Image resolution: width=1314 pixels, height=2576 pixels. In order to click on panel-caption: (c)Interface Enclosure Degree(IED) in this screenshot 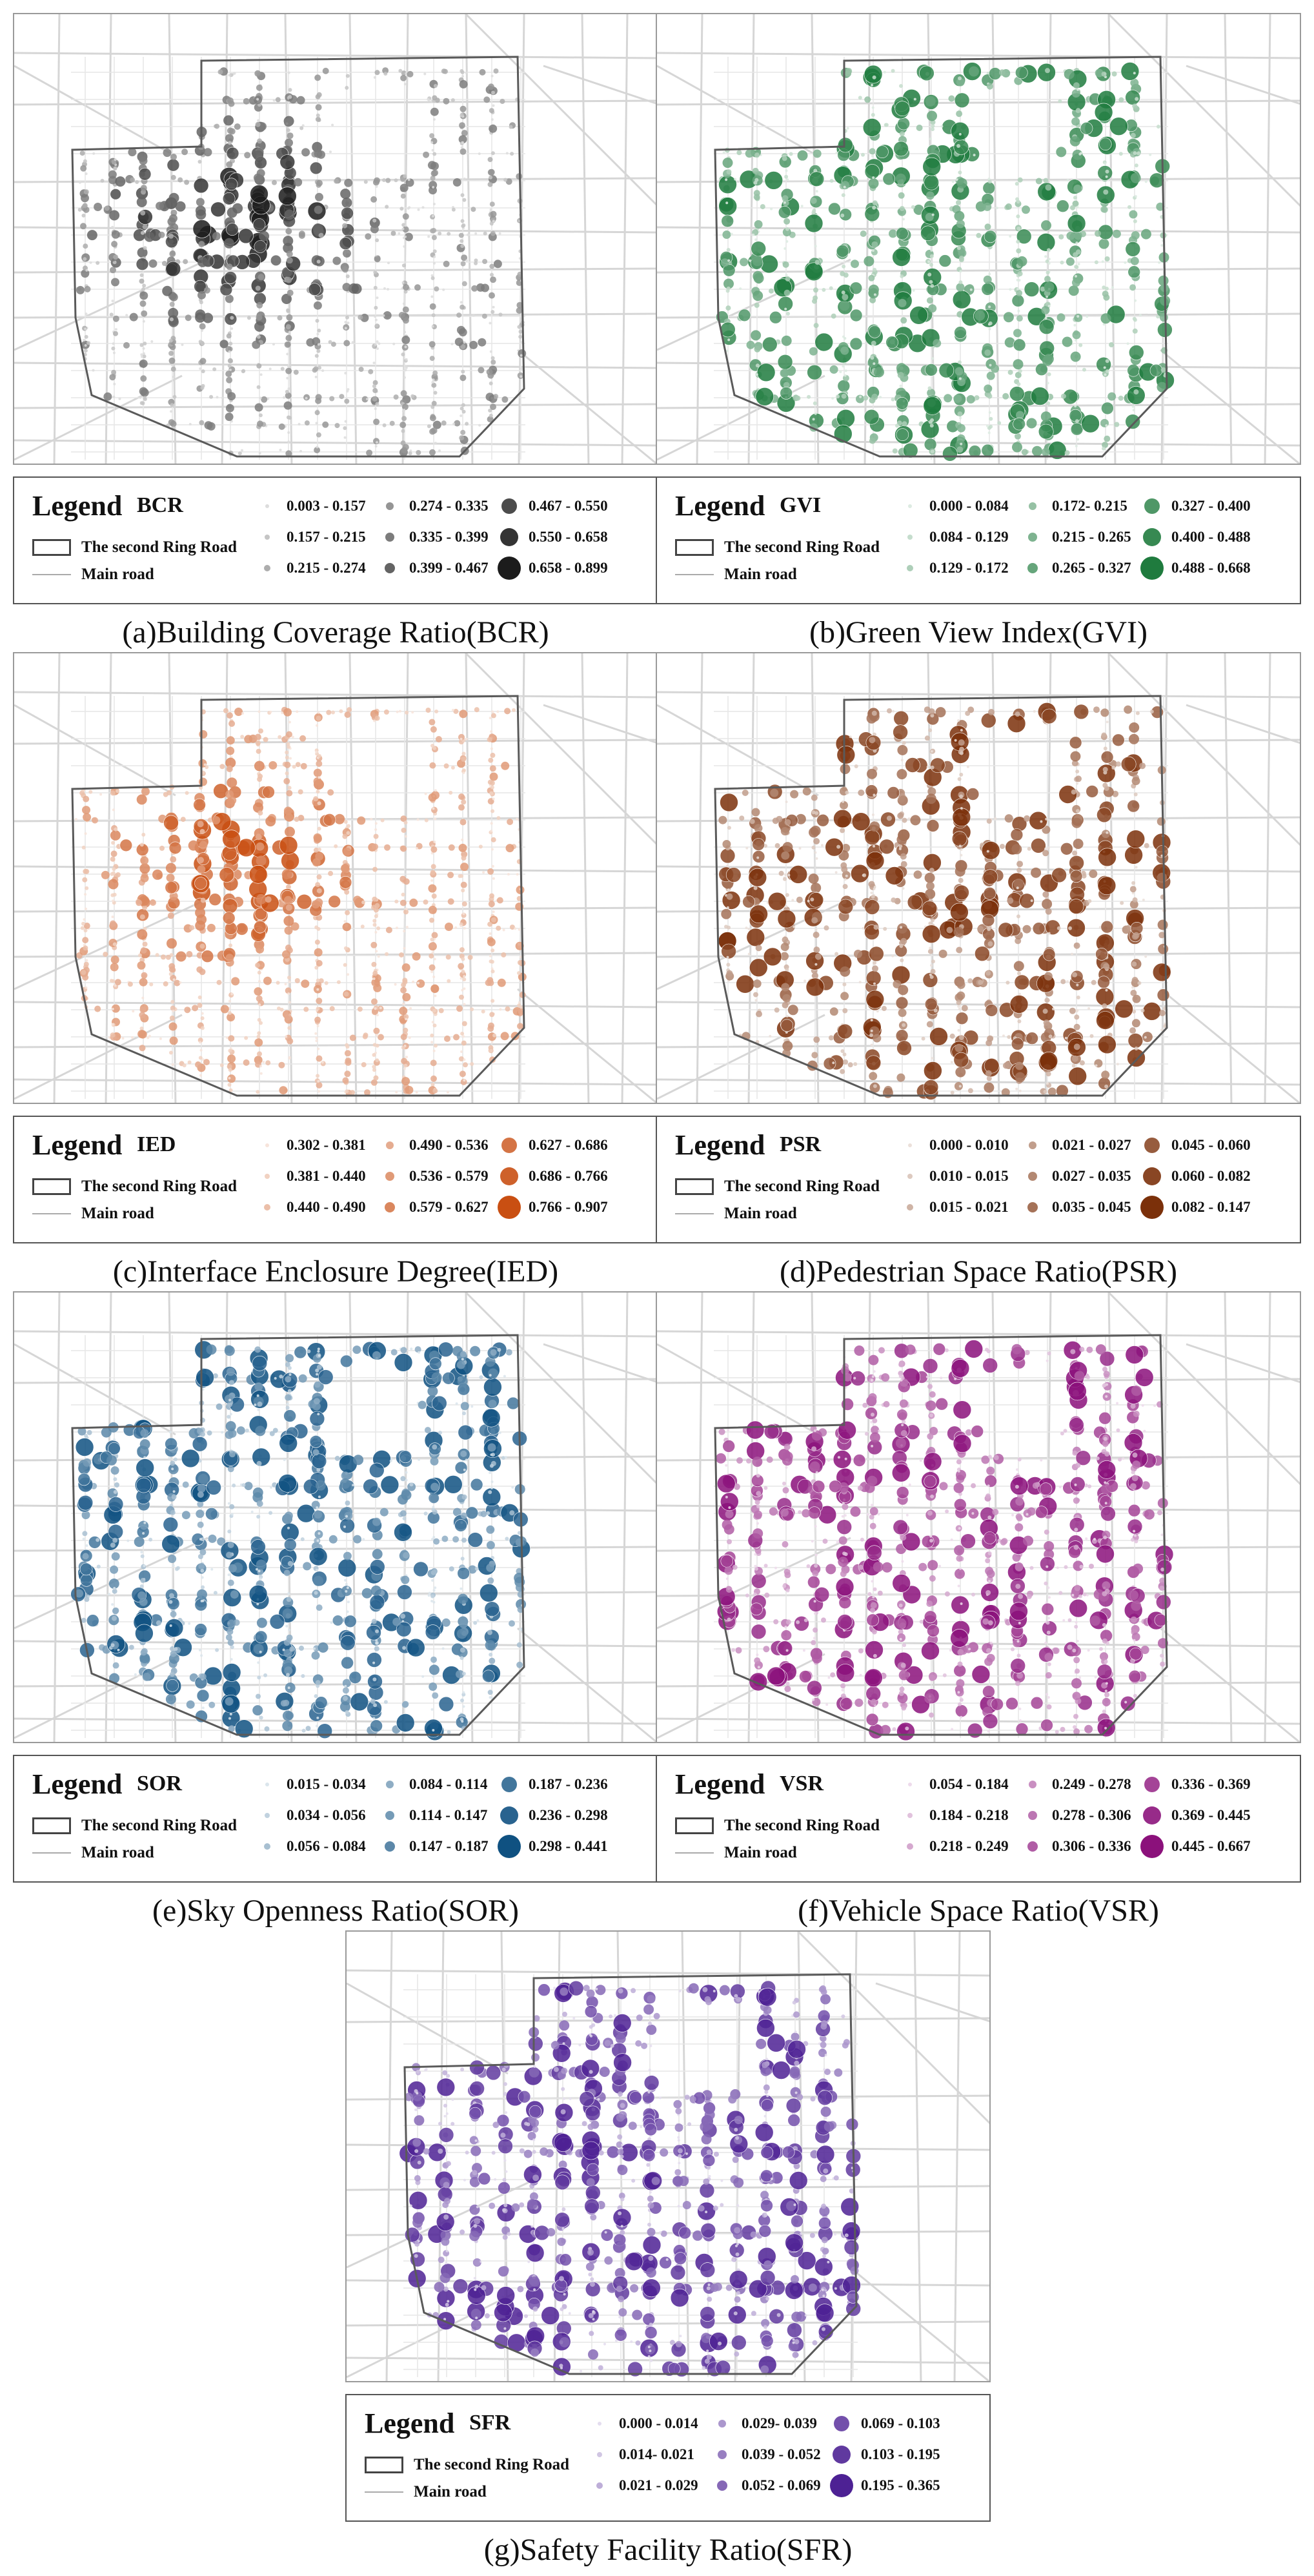, I will do `click(335, 1271)`.